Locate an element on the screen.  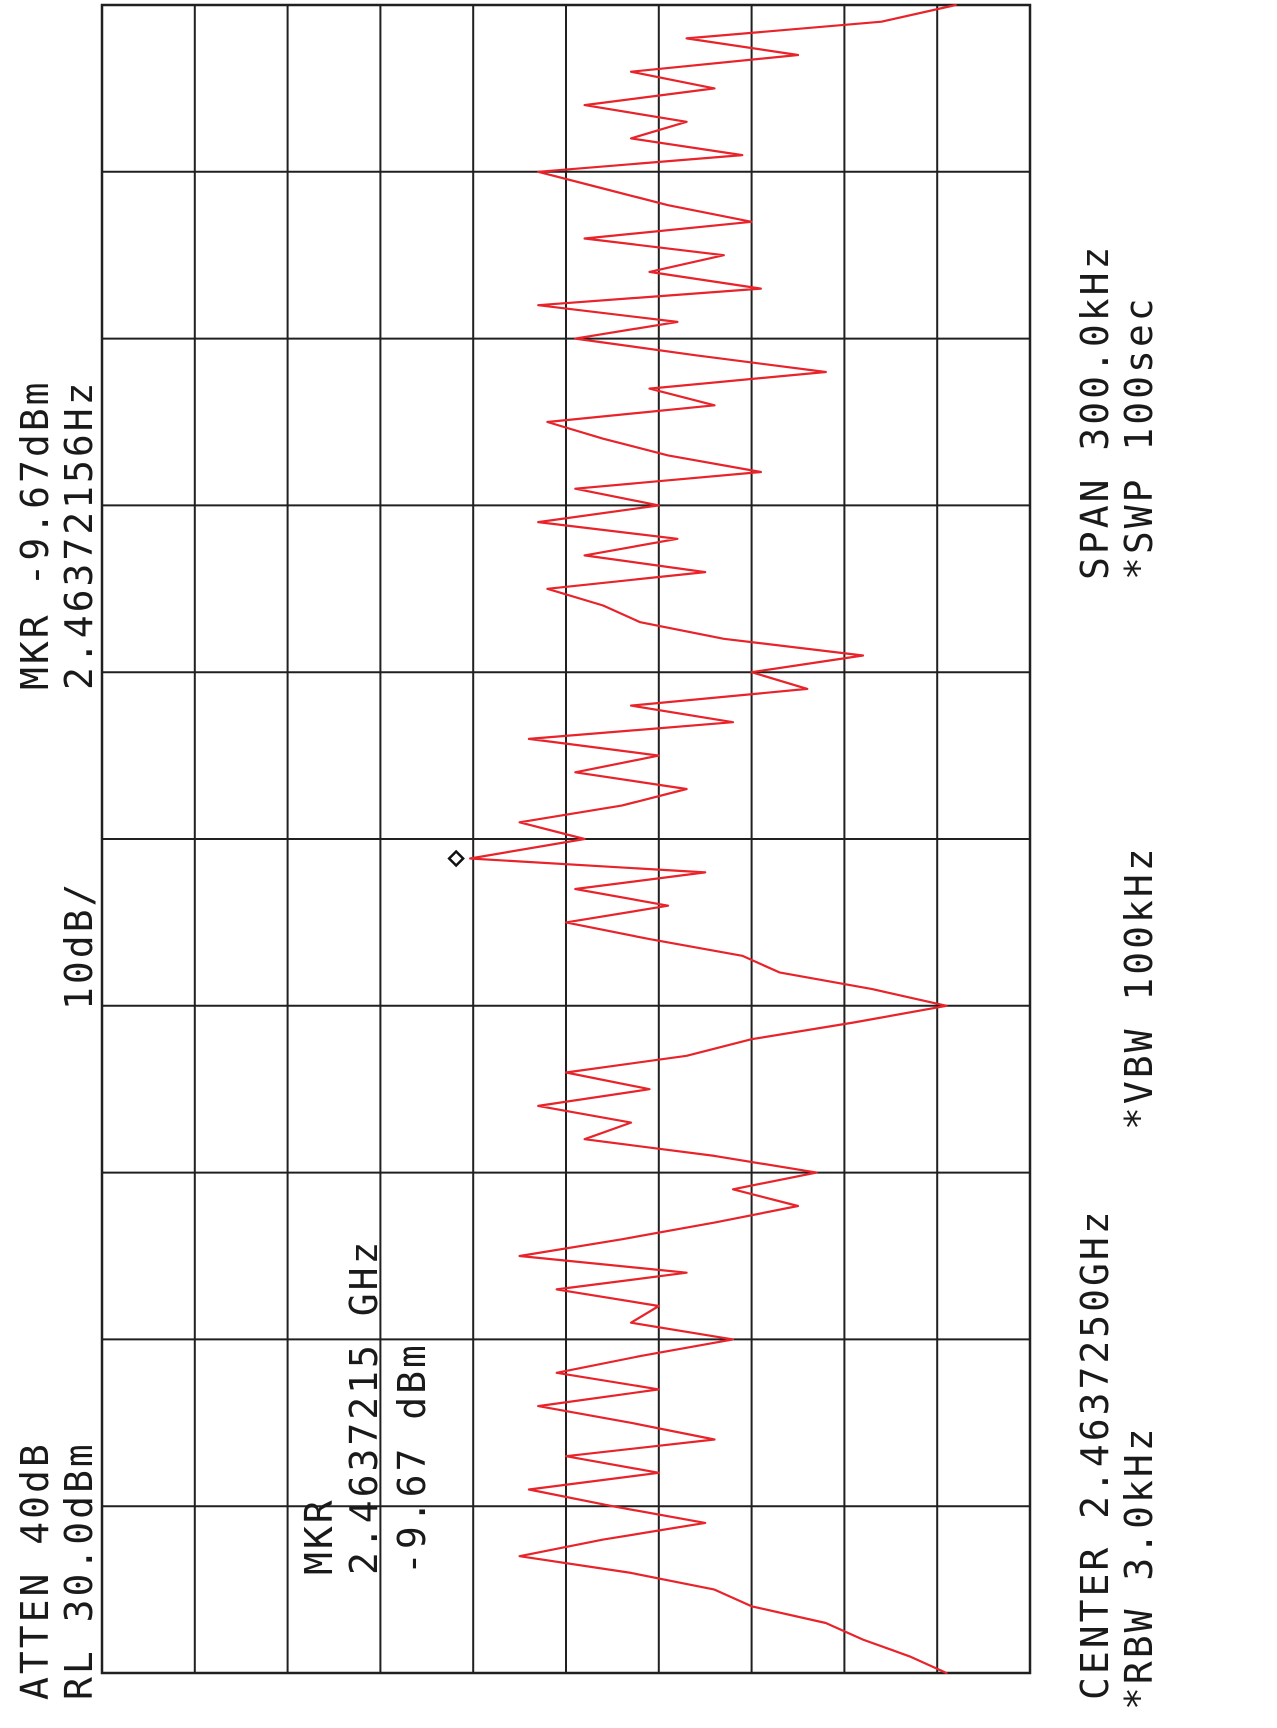
center-freq-label: CENTER 2.4637250GHz is located at coordinates (1095, 1454).